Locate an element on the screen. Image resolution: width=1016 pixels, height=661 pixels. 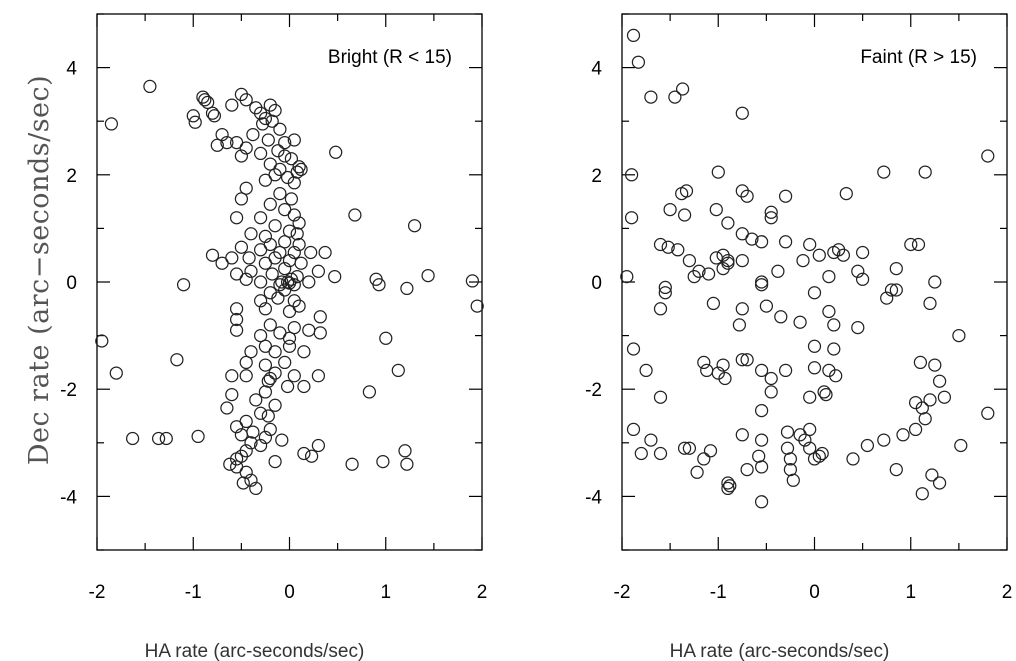
y-axis-label: Dec rate (arc−seconds/sec) is located at coordinates (39, 270).